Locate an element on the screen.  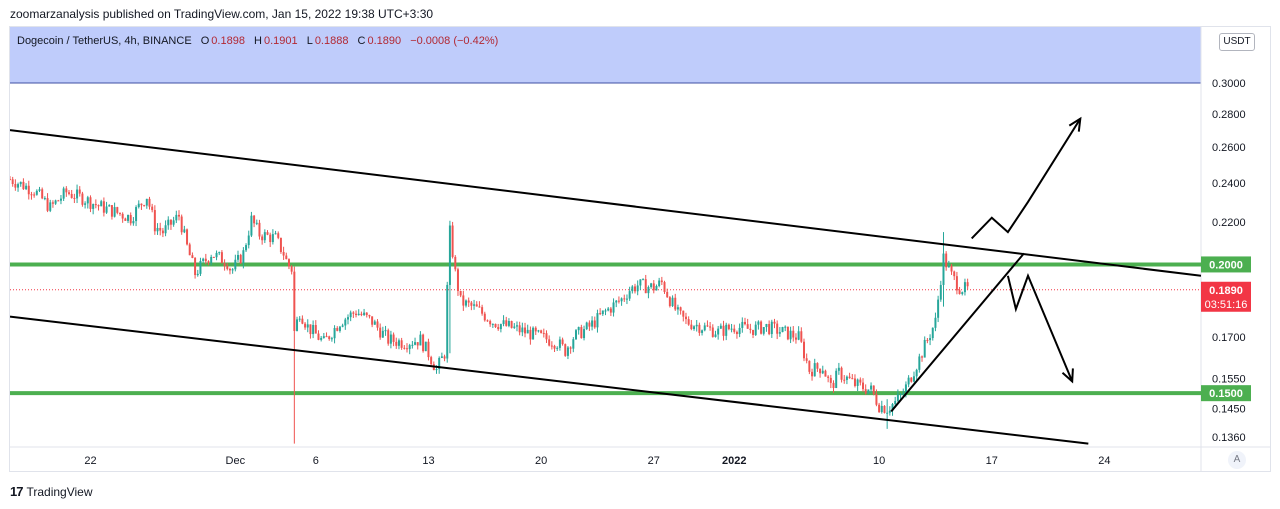
x-tick-label: 27 is located at coordinates (654, 461).